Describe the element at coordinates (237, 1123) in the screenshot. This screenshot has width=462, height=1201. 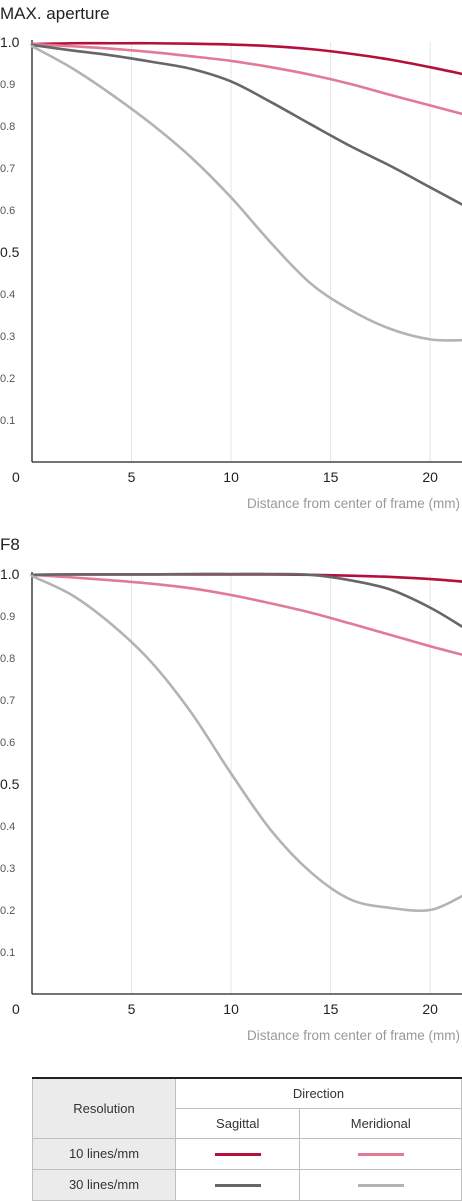
I see `legend-sagittal-header: Sagittal` at that location.